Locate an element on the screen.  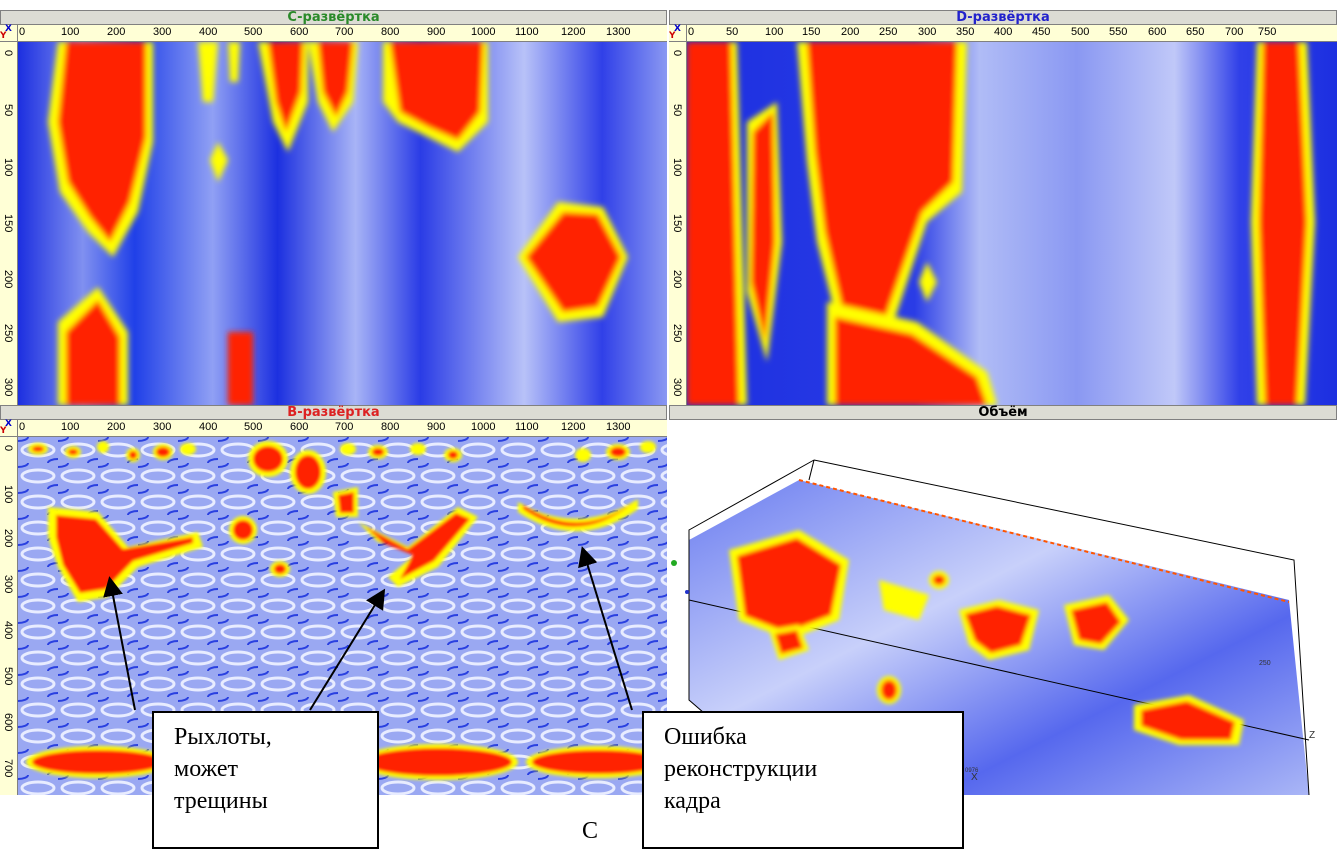
y-tick: 700 is located at coordinates (8, 768).